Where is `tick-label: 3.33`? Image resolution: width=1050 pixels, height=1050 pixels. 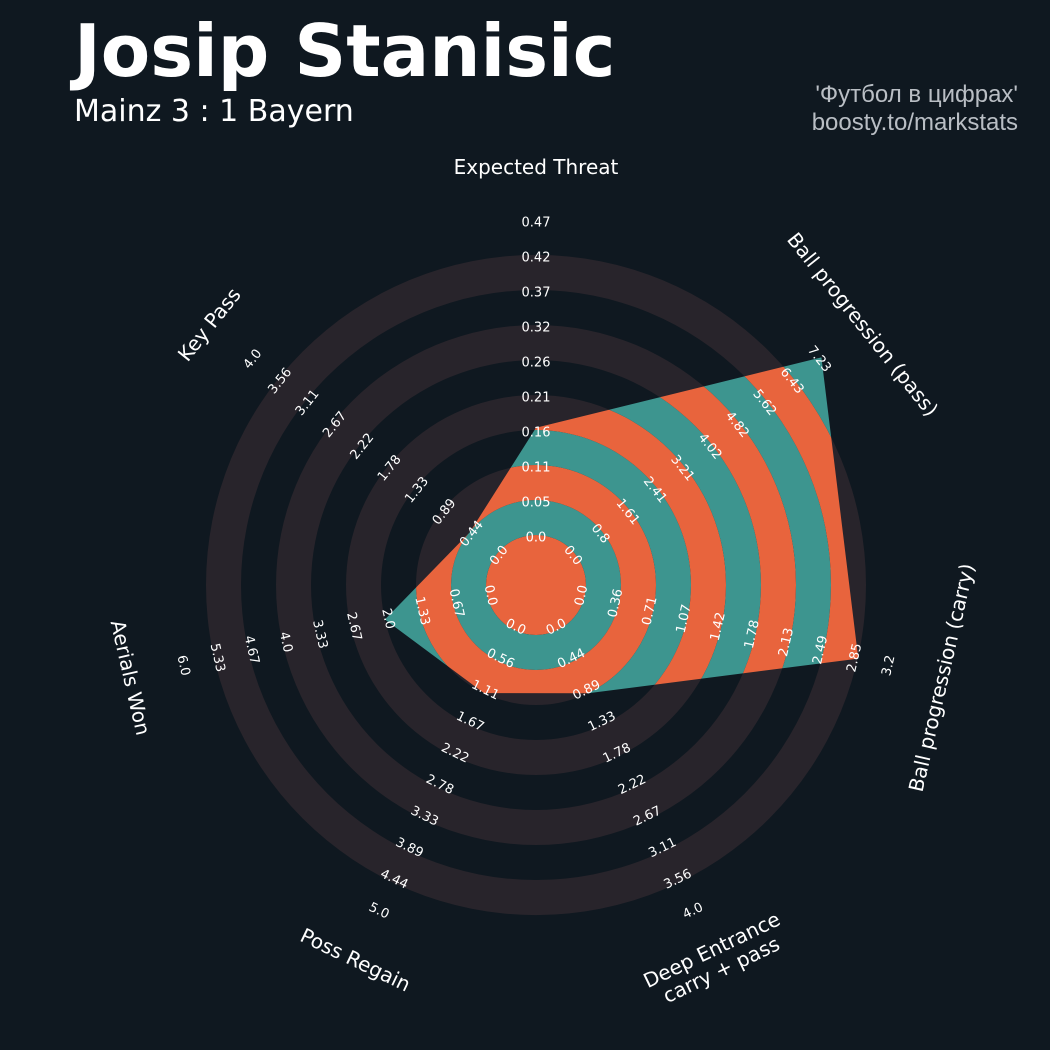 tick-label: 3.33 is located at coordinates (319, 635).